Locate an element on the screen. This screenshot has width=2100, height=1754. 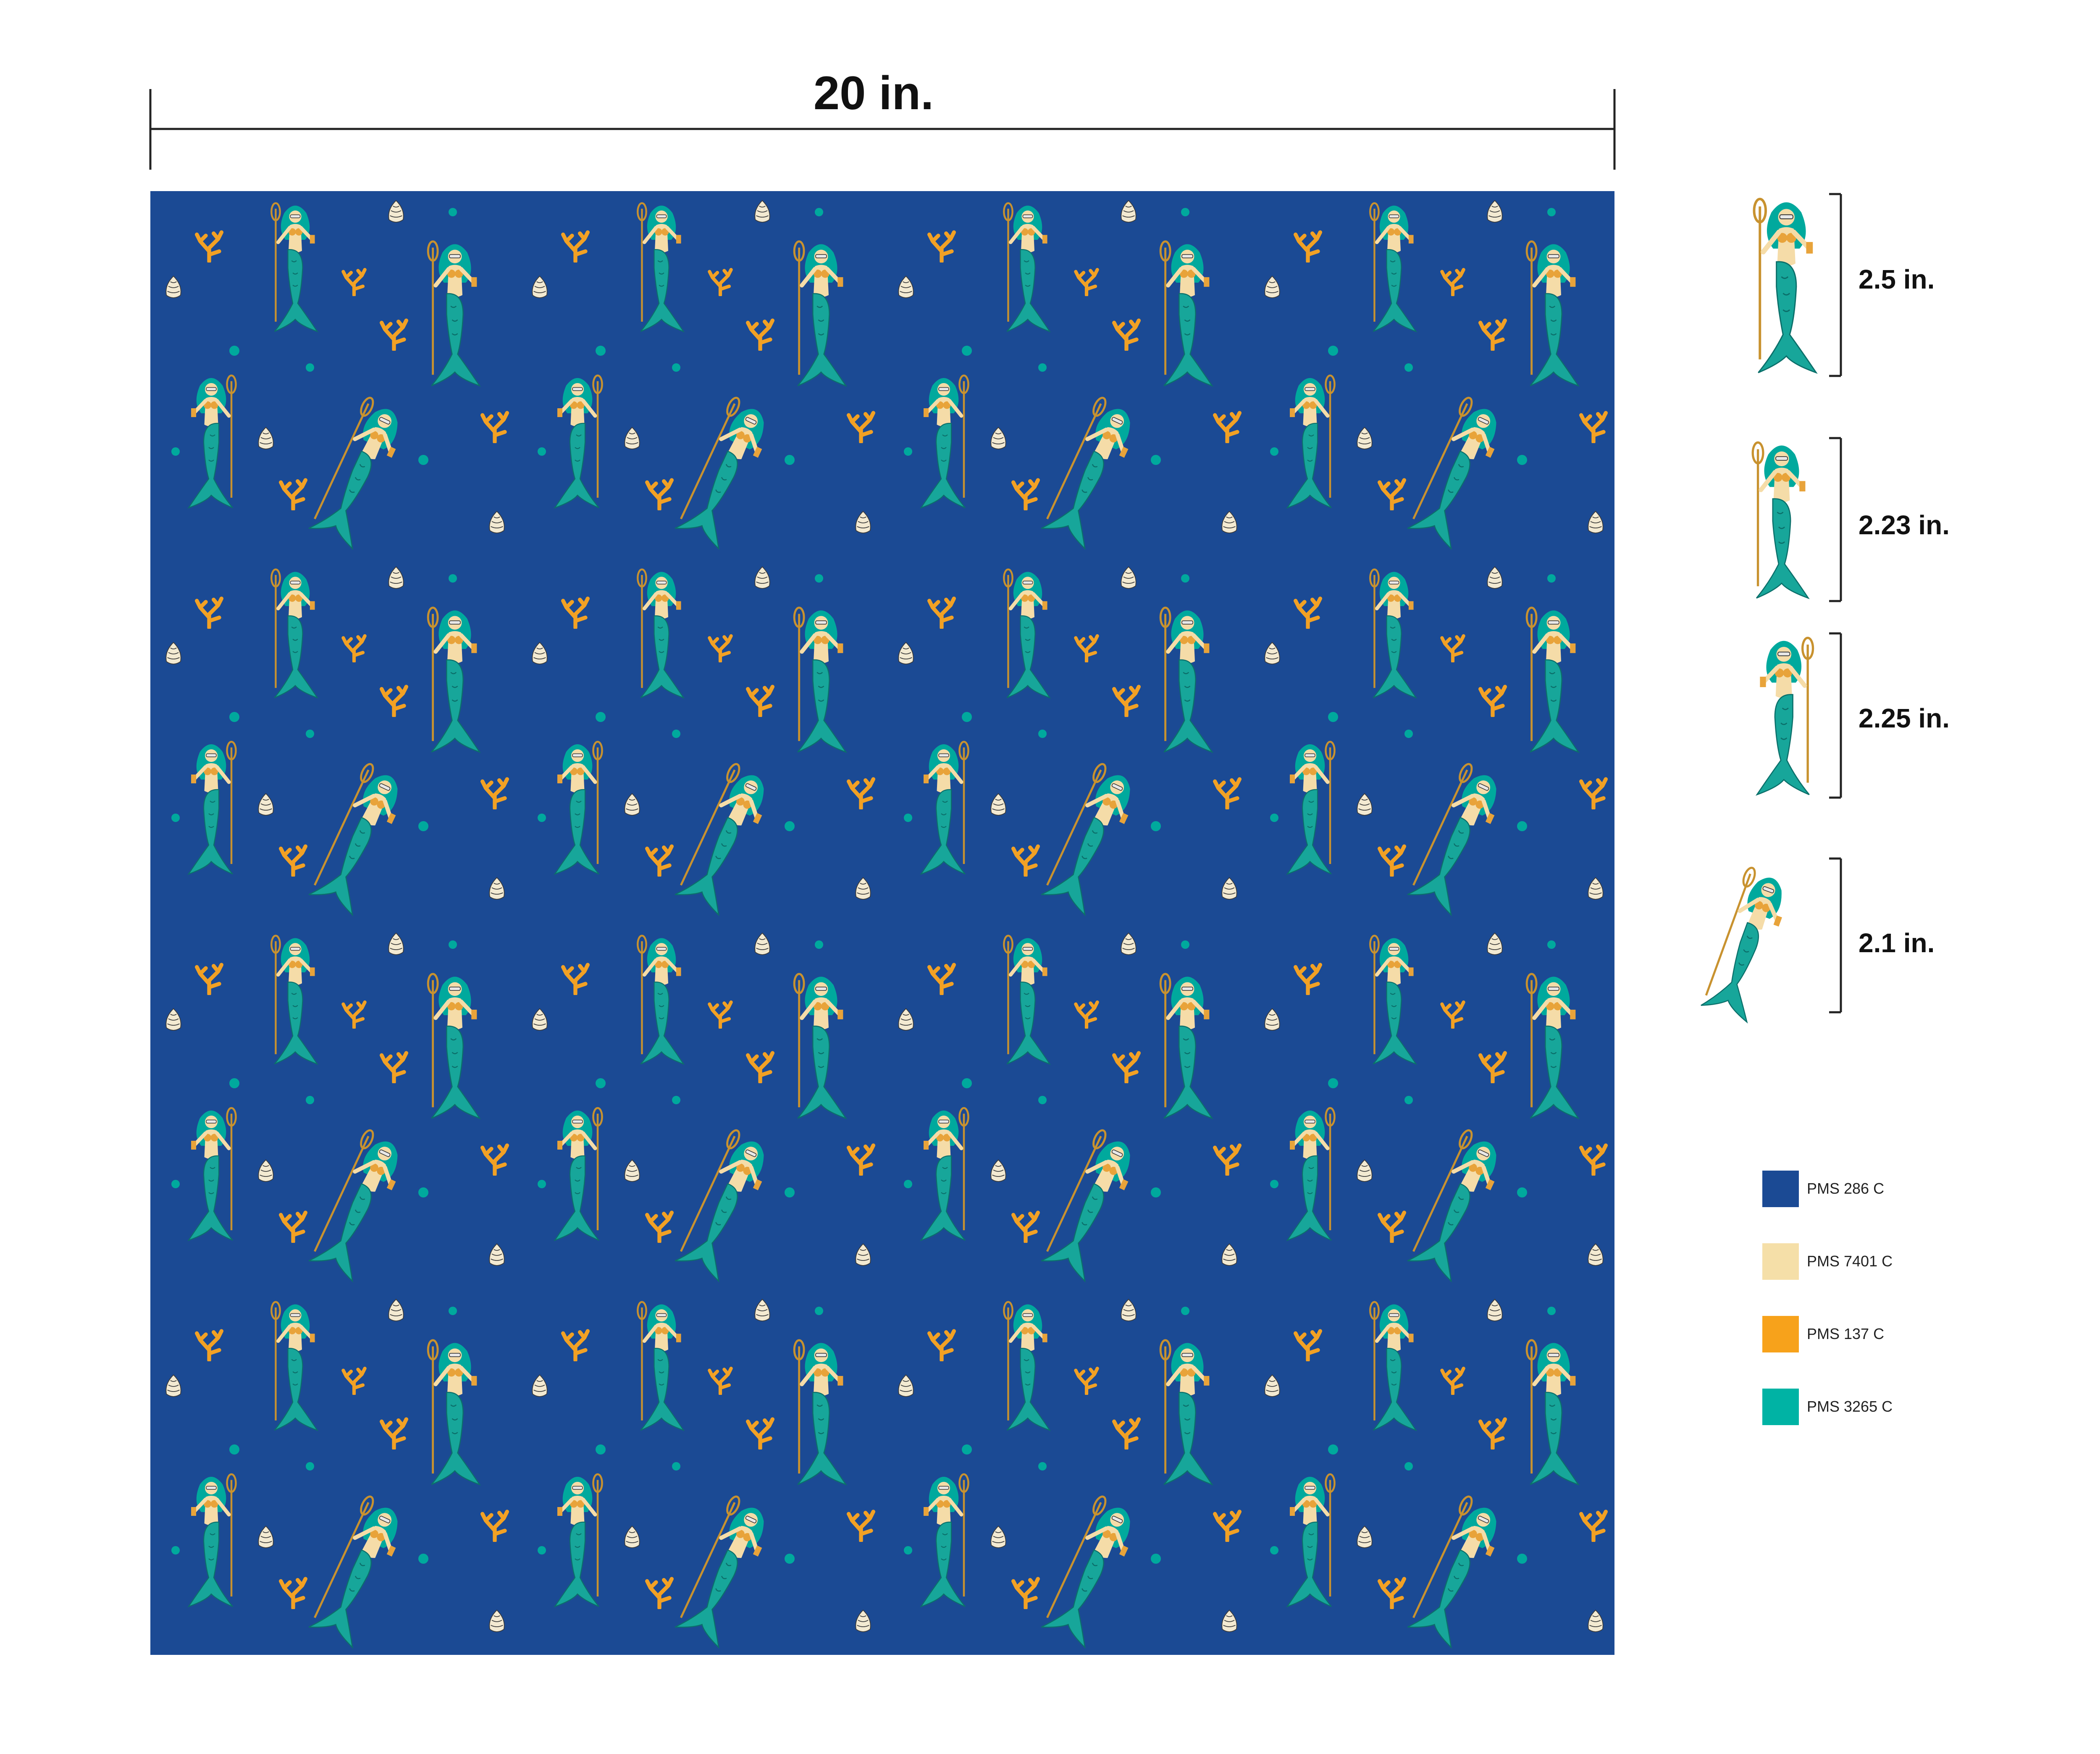
height-label: 2.23 in. is located at coordinates (1904, 525).